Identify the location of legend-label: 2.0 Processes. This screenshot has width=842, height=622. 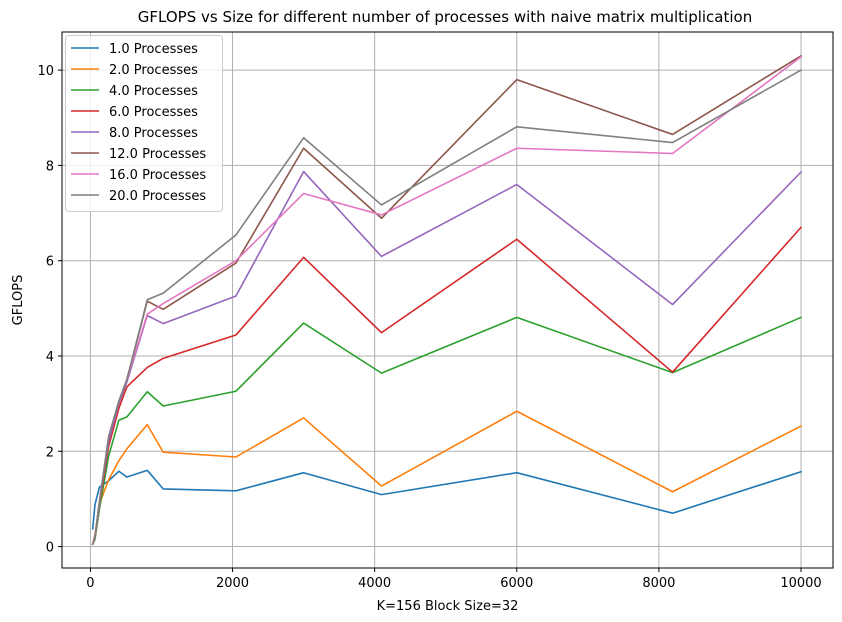
(153, 70).